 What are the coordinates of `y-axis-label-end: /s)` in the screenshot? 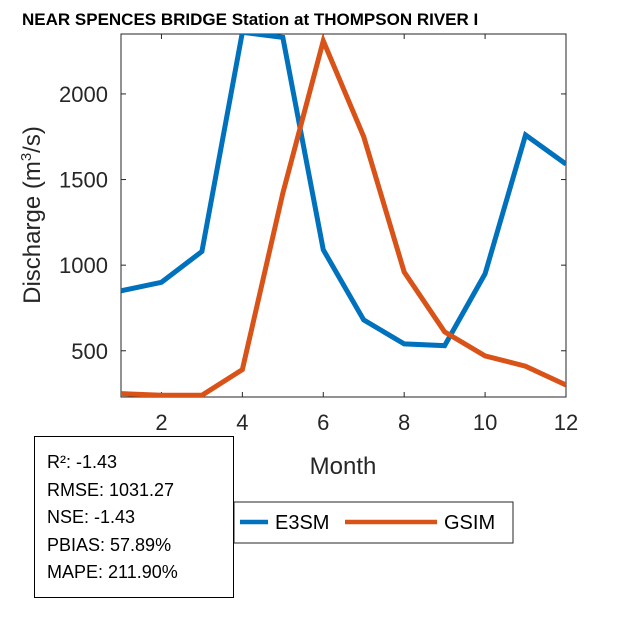 It's located at (32, 139).